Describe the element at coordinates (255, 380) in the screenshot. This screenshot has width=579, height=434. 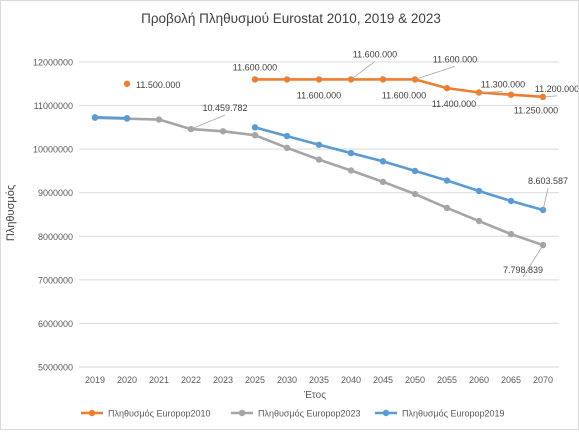
I see `x-tick-label: 2025` at that location.